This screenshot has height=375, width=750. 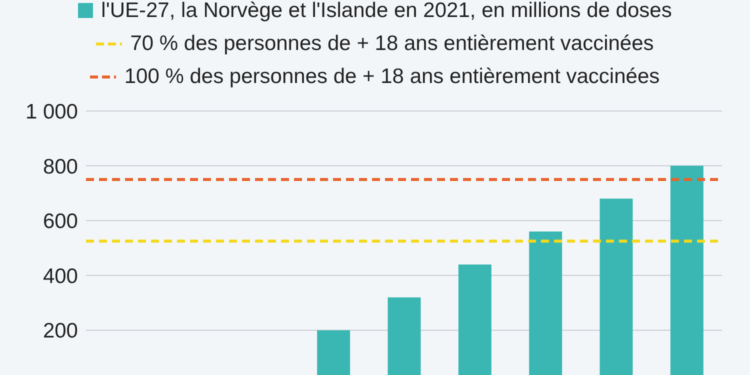 What do you see at coordinates (392, 44) in the screenshot?
I see `legend-label: 70 % des personnes de + 18 ans entièrement vaccinées` at bounding box center [392, 44].